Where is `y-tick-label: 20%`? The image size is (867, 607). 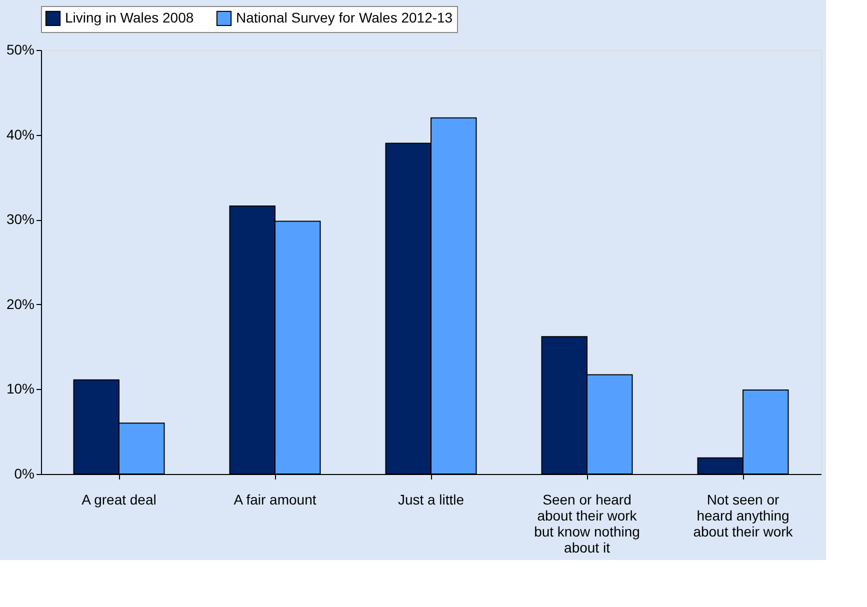 y-tick-label: 20% is located at coordinates (20, 304).